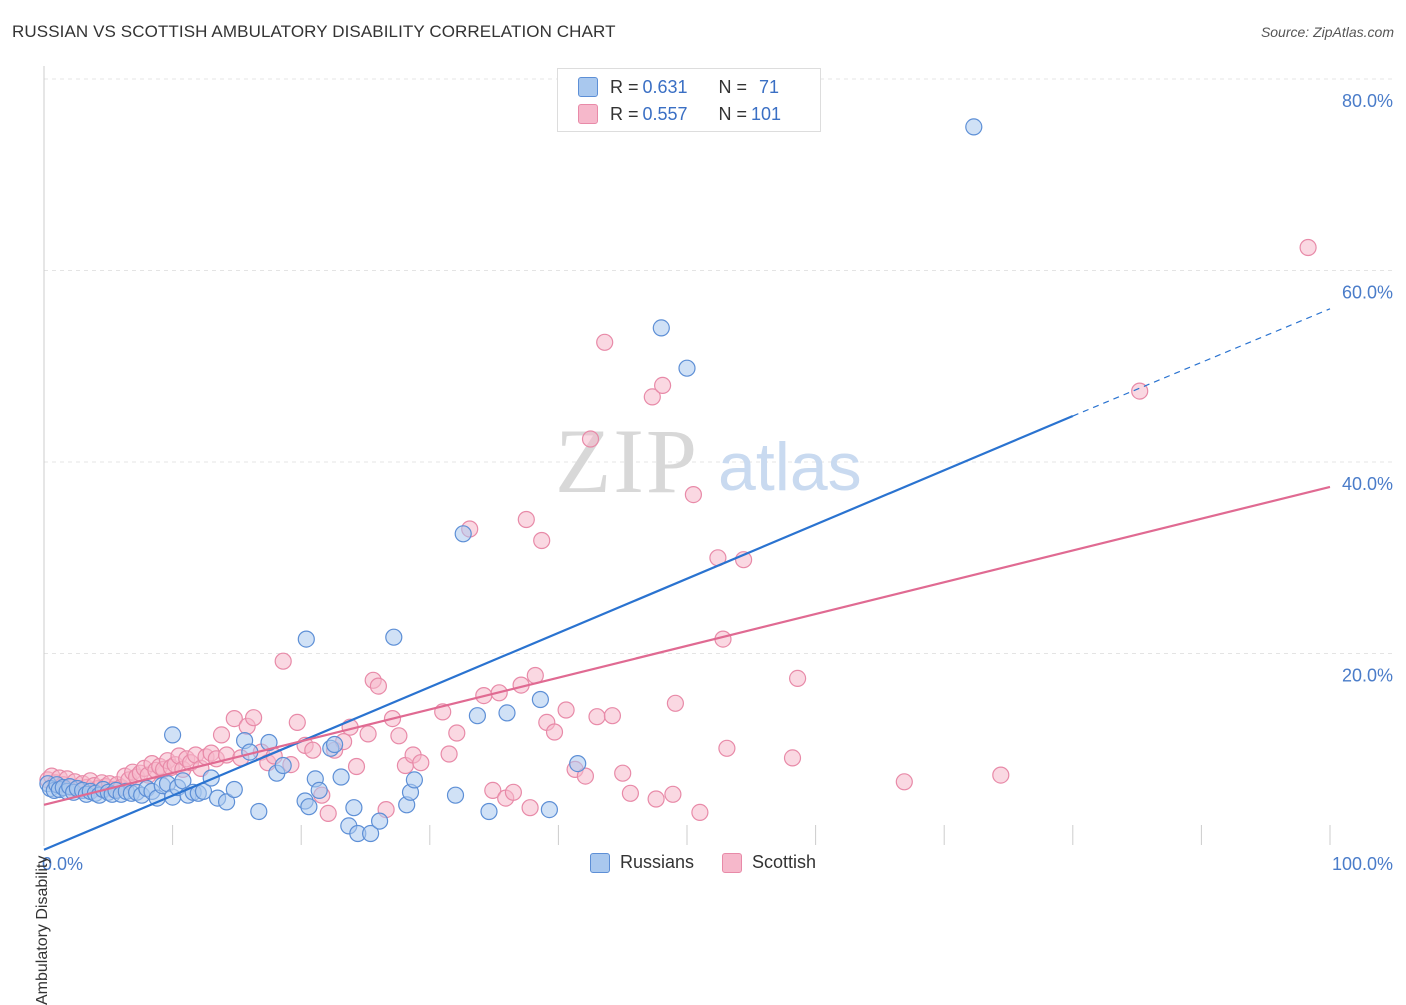 The image size is (1406, 1005). I want to click on russians-r-value: 0.631, so click(665, 86).